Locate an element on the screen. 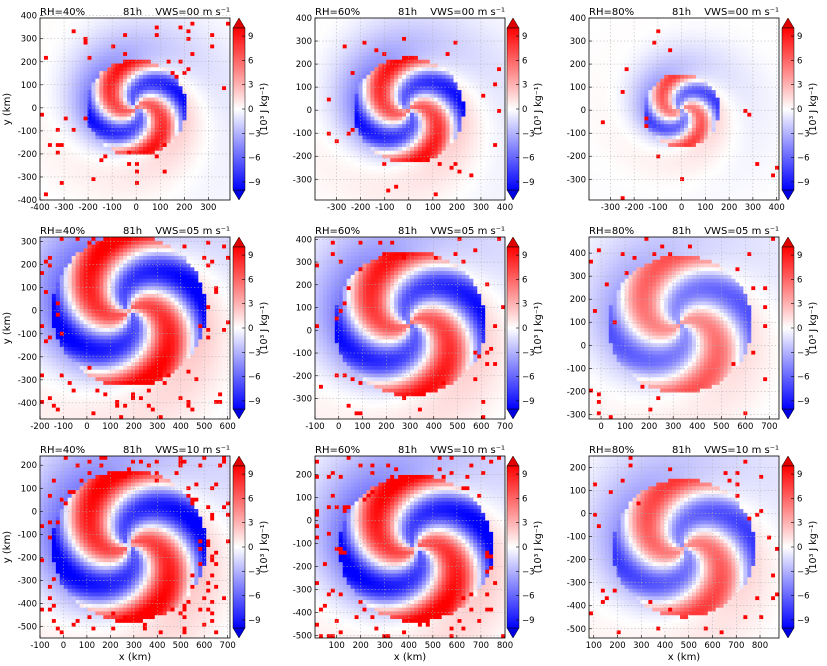 This screenshot has height=666, width=827. colorbar-tick-label: 9 is located at coordinates (250, 37).